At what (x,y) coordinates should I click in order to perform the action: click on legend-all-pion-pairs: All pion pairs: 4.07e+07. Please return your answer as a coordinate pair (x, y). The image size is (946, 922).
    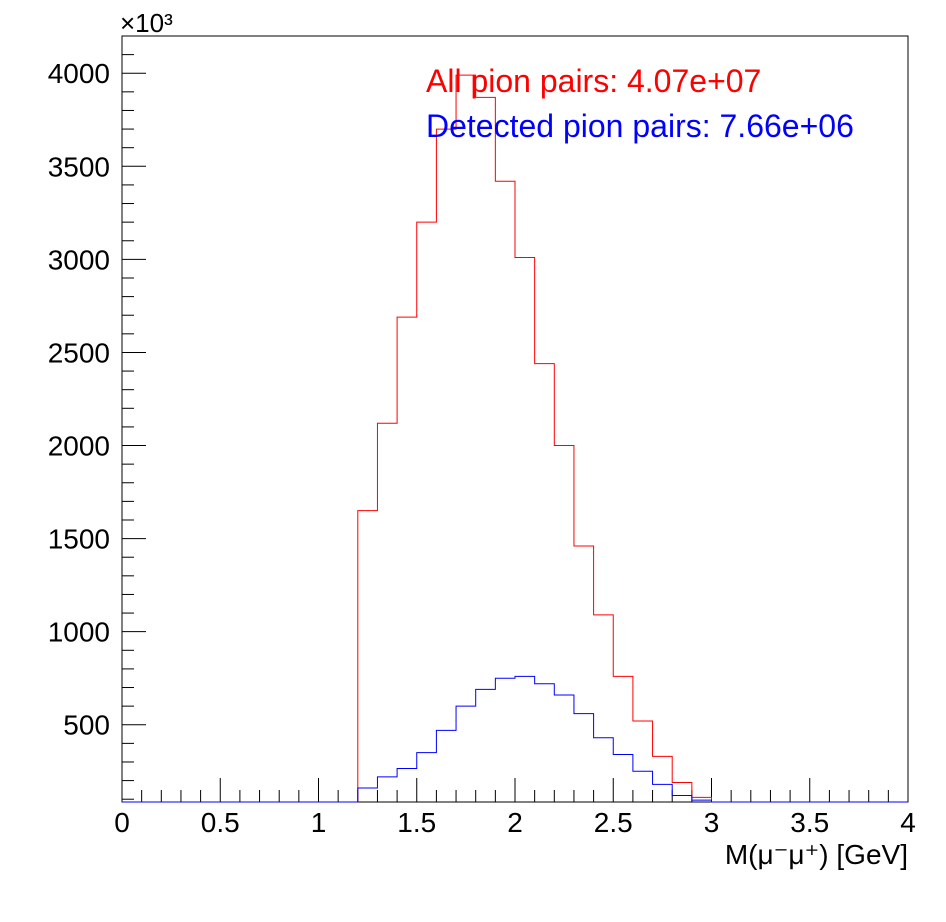
    Looking at the image, I should click on (593, 81).